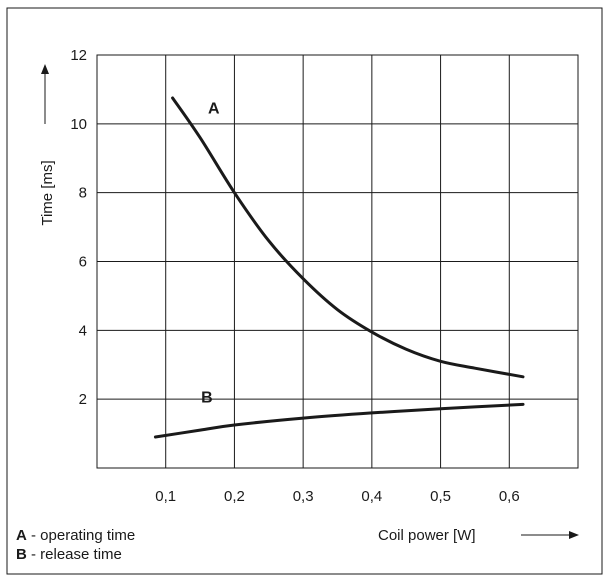 The height and width of the screenshot is (583, 610). Describe the element at coordinates (214, 109) in the screenshot. I see `curve-label-a: A` at that location.